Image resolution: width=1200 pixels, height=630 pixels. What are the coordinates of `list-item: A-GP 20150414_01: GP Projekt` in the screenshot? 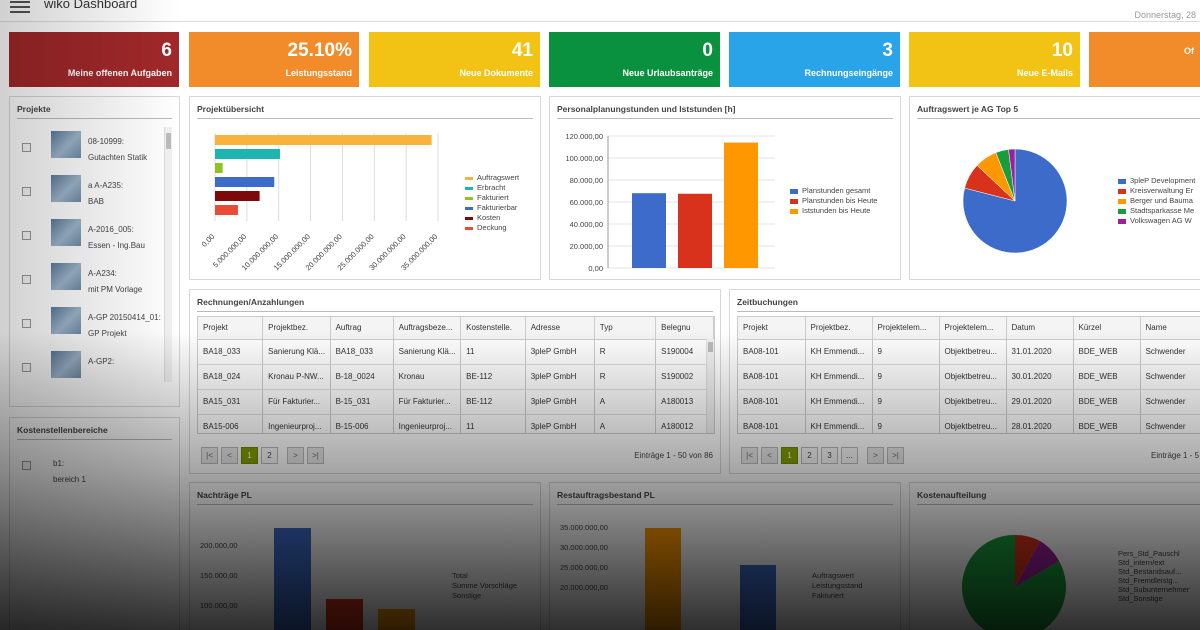 It's located at (94, 327).